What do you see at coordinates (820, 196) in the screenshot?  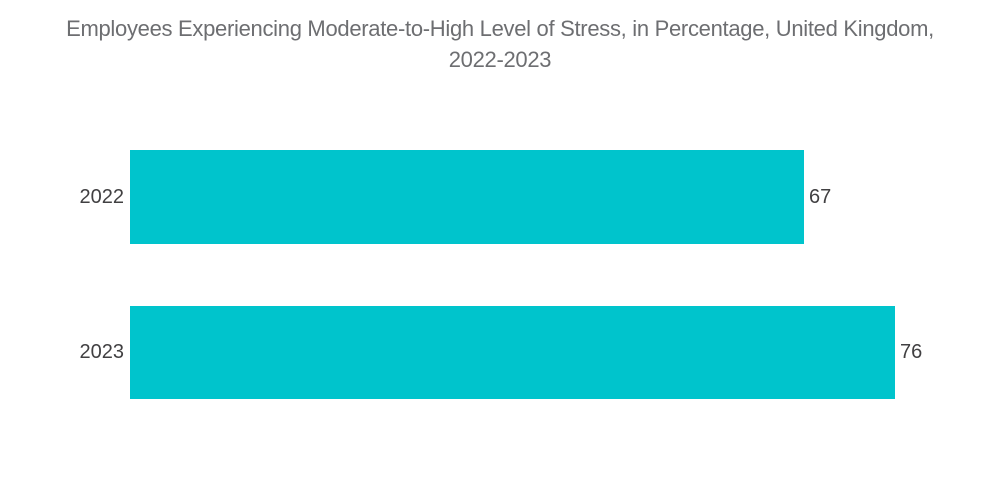 I see `value-label-2022: 67` at bounding box center [820, 196].